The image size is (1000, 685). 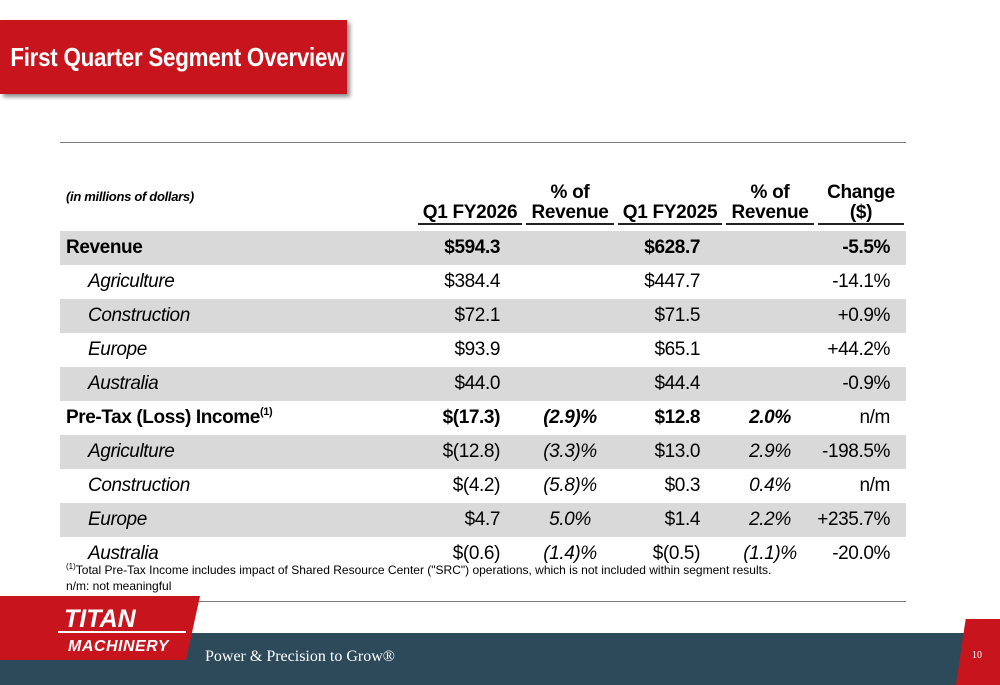 What do you see at coordinates (861, 316) in the screenshot?
I see `cell-change: +0.9%` at bounding box center [861, 316].